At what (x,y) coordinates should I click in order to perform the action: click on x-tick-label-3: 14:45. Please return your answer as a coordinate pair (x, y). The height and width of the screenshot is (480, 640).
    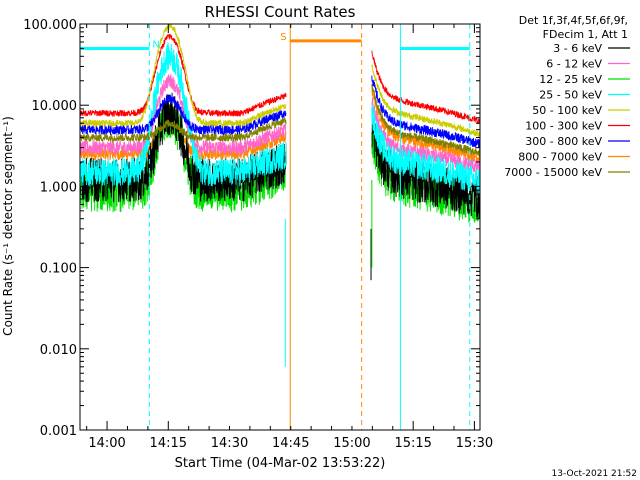
    Looking at the image, I should click on (290, 443).